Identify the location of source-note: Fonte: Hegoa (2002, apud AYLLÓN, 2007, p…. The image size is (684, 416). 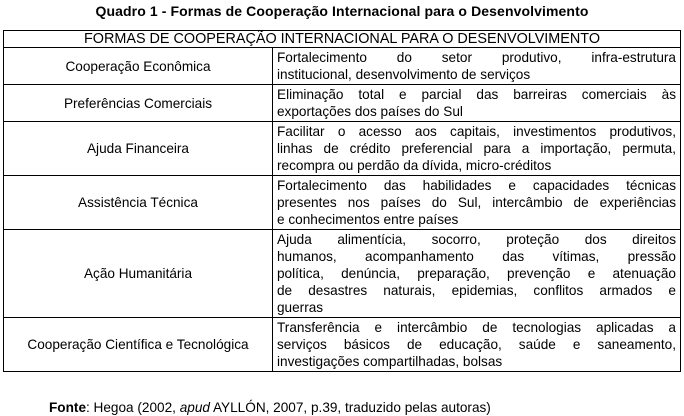
(270, 407).